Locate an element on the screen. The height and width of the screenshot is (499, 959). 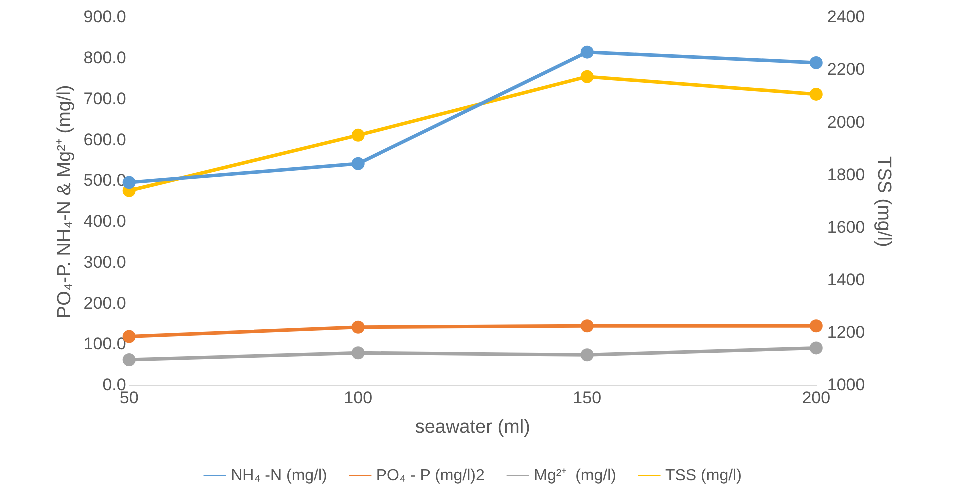
y2-tick-label: 1800 is located at coordinates (846, 174).